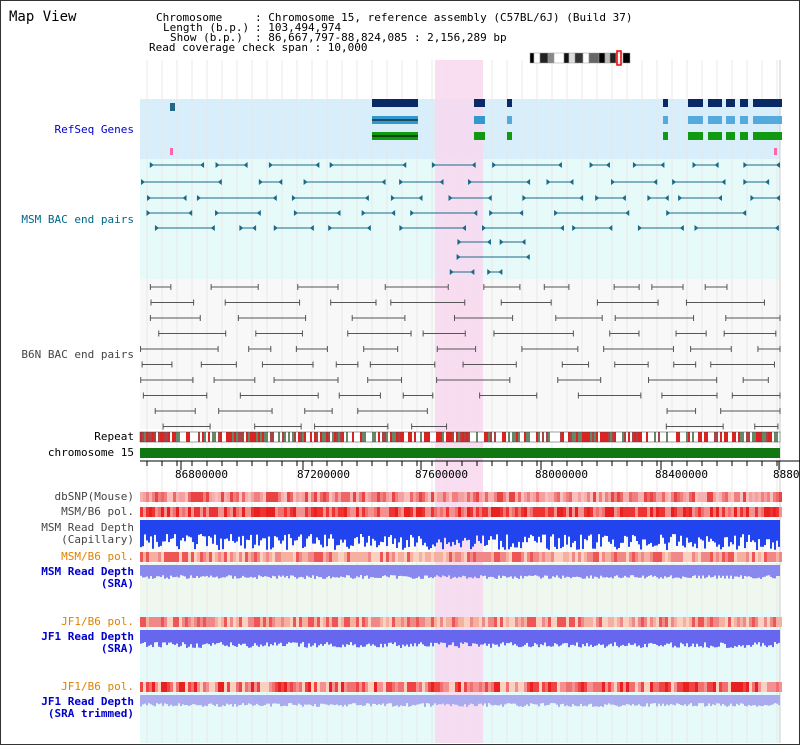 This screenshot has width=800, height=745. I want to click on refseq-genes-label: RefSeq Genes, so click(94, 129).